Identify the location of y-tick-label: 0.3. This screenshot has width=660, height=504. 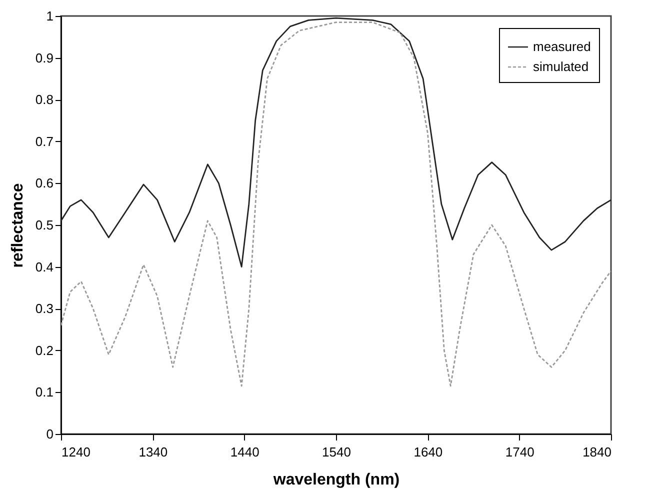
(44, 308).